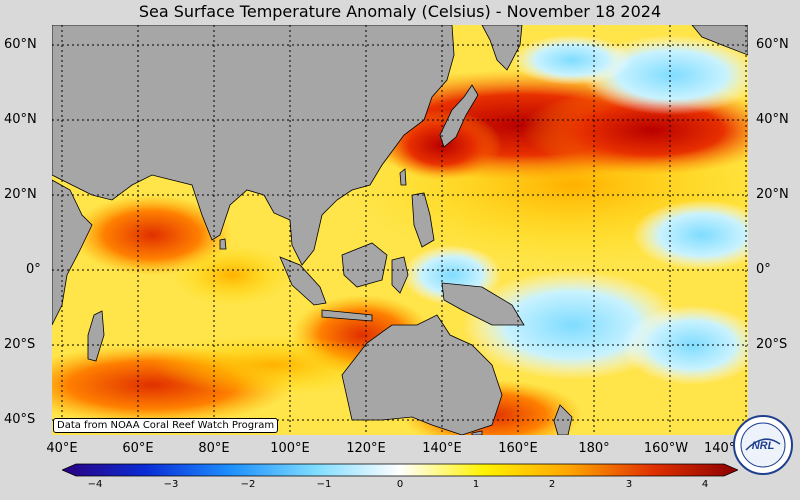  Describe the element at coordinates (772, 44) in the screenshot. I see `lat-label-right-60n: 60°N` at that location.